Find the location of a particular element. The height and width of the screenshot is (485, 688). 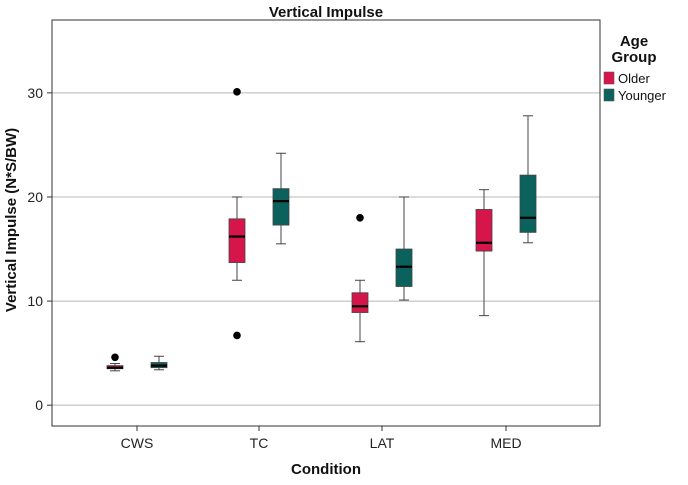

box-older-med-iqr is located at coordinates (484, 230).